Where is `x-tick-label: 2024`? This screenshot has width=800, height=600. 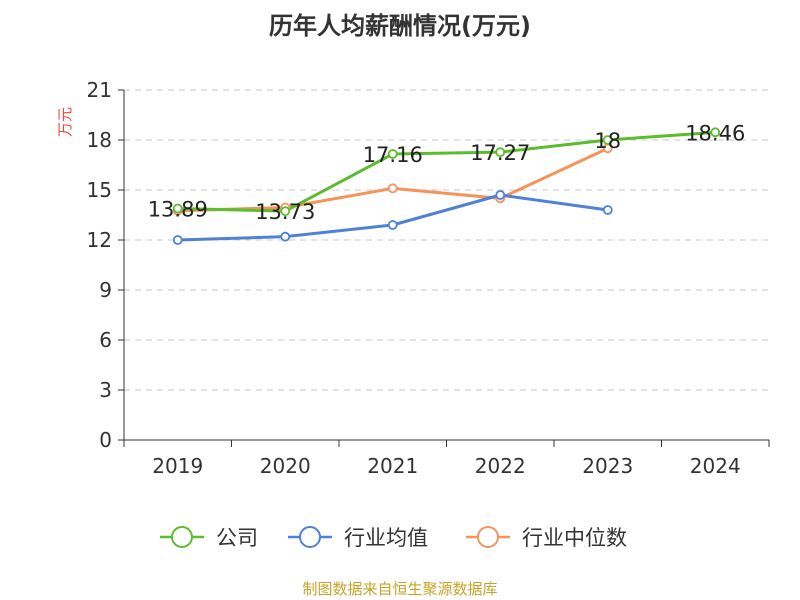 x-tick-label: 2024 is located at coordinates (715, 466).